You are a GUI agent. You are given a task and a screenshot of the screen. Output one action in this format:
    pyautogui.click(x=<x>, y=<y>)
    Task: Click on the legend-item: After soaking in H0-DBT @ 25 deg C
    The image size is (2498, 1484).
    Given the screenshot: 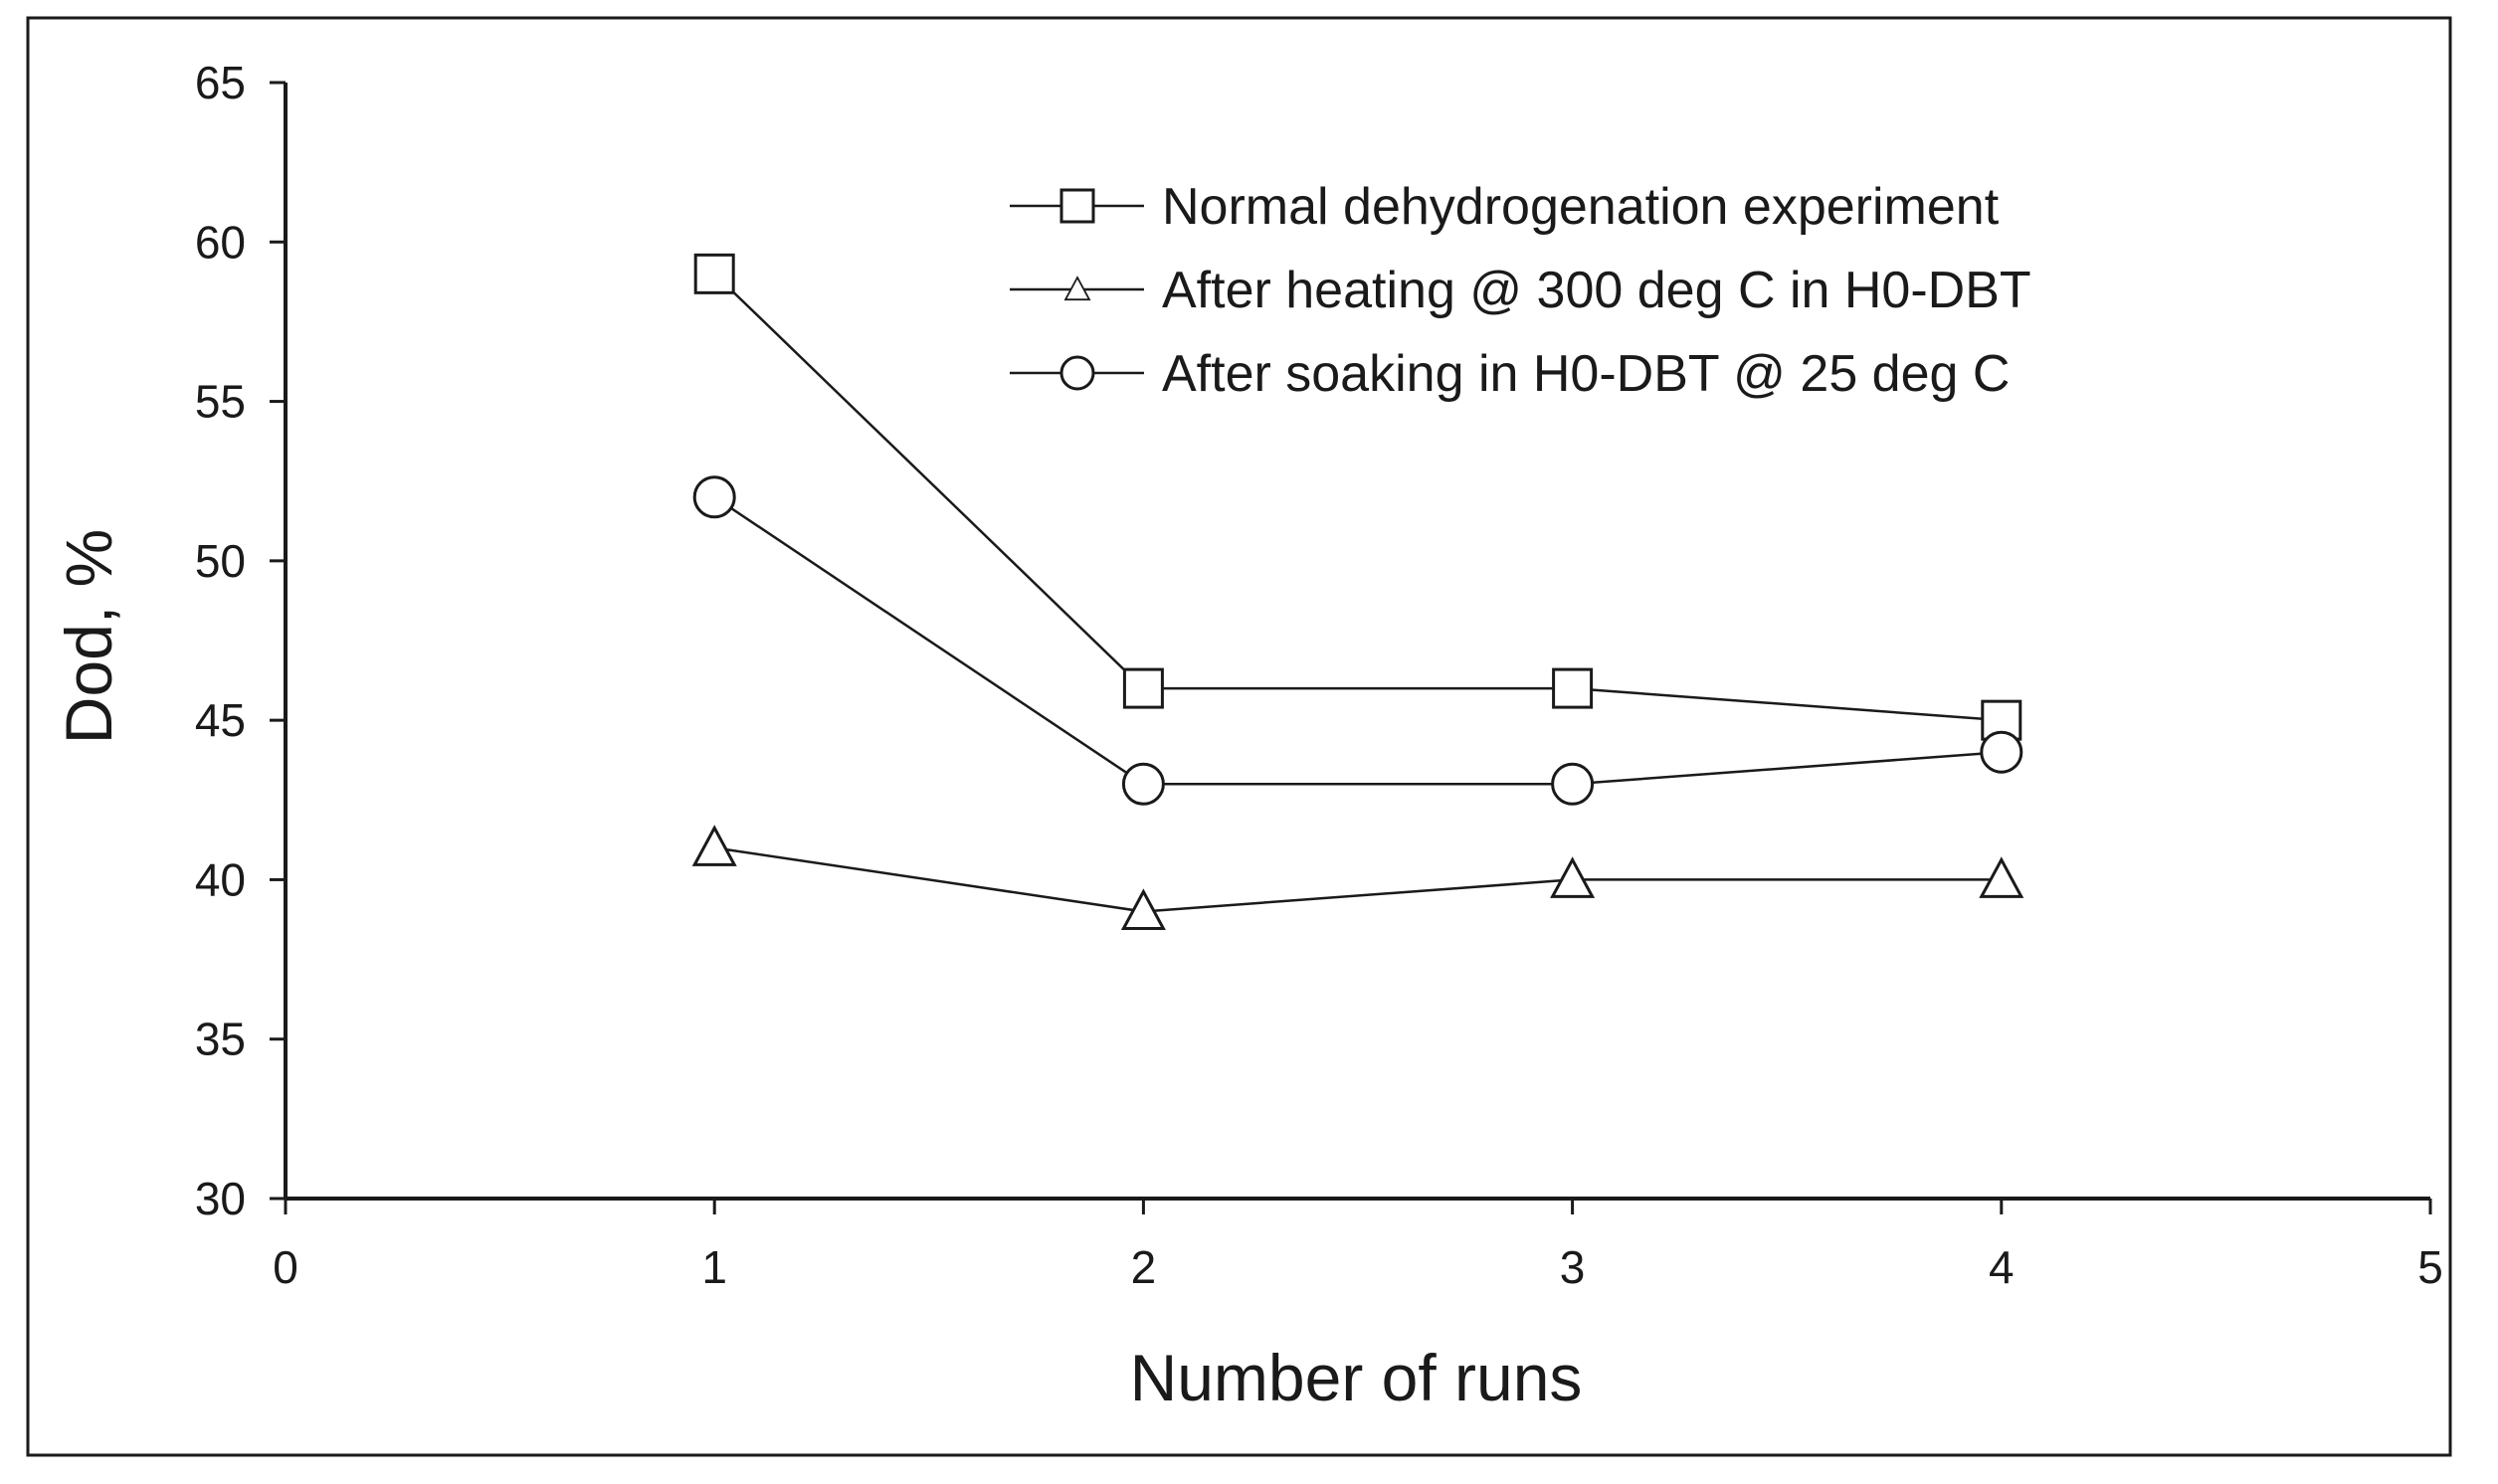 What is the action you would take?
    pyautogui.click(x=1510, y=374)
    